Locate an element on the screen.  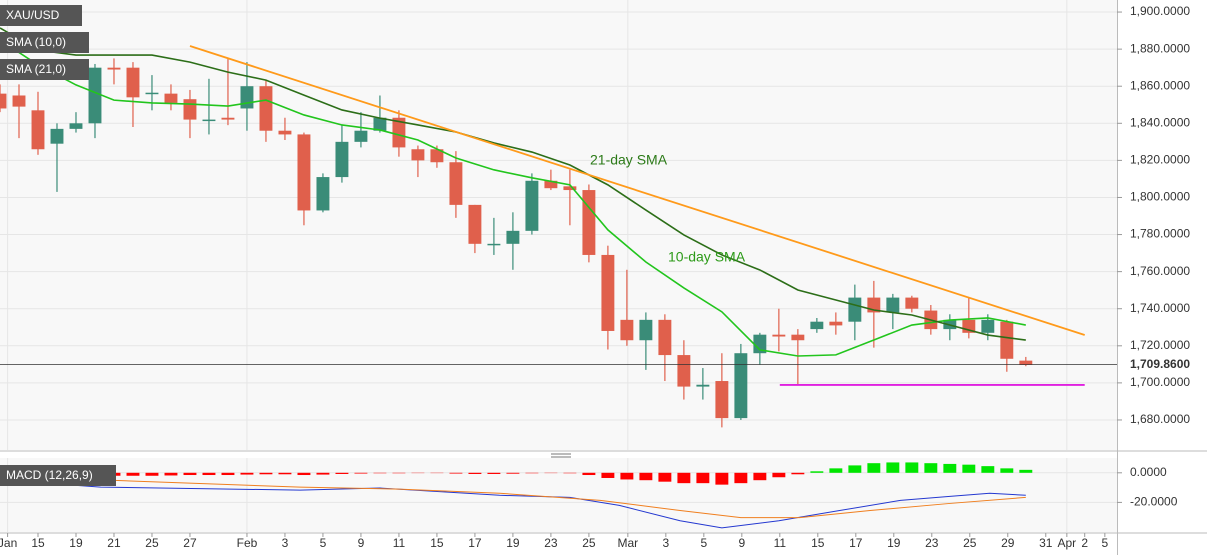
y-tick-label: 1,880.0000 is located at coordinates (1160, 48).